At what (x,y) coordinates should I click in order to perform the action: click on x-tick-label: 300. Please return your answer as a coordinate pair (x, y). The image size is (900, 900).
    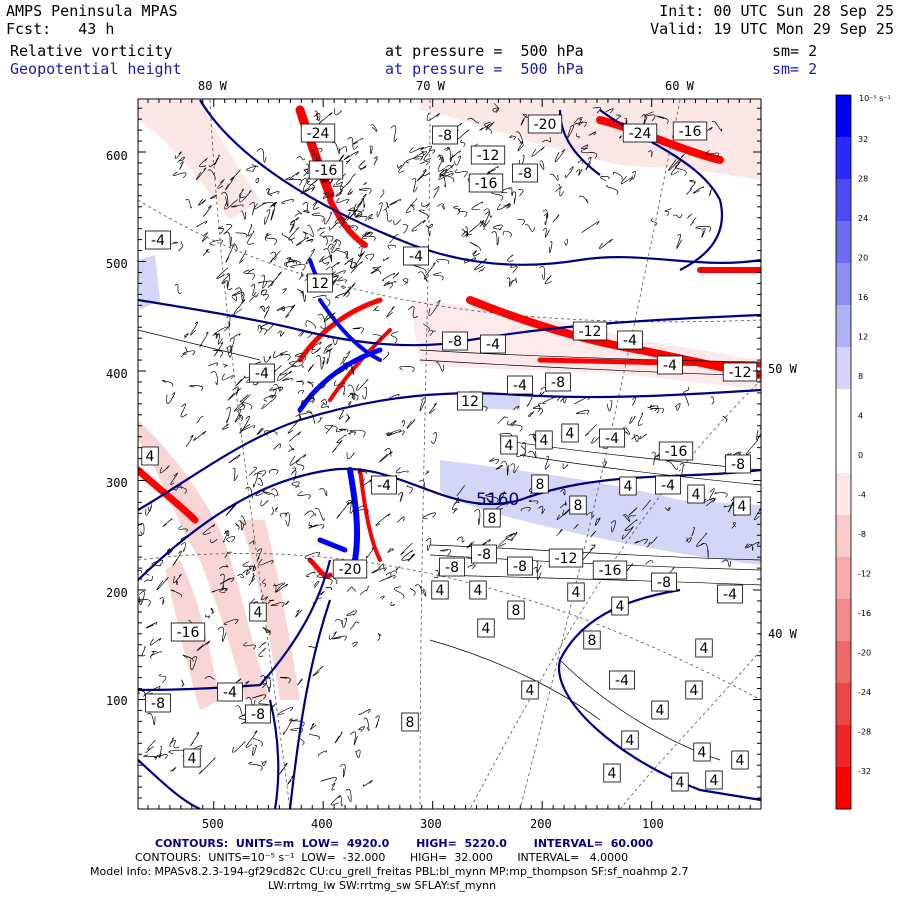
    Looking at the image, I should click on (431, 824).